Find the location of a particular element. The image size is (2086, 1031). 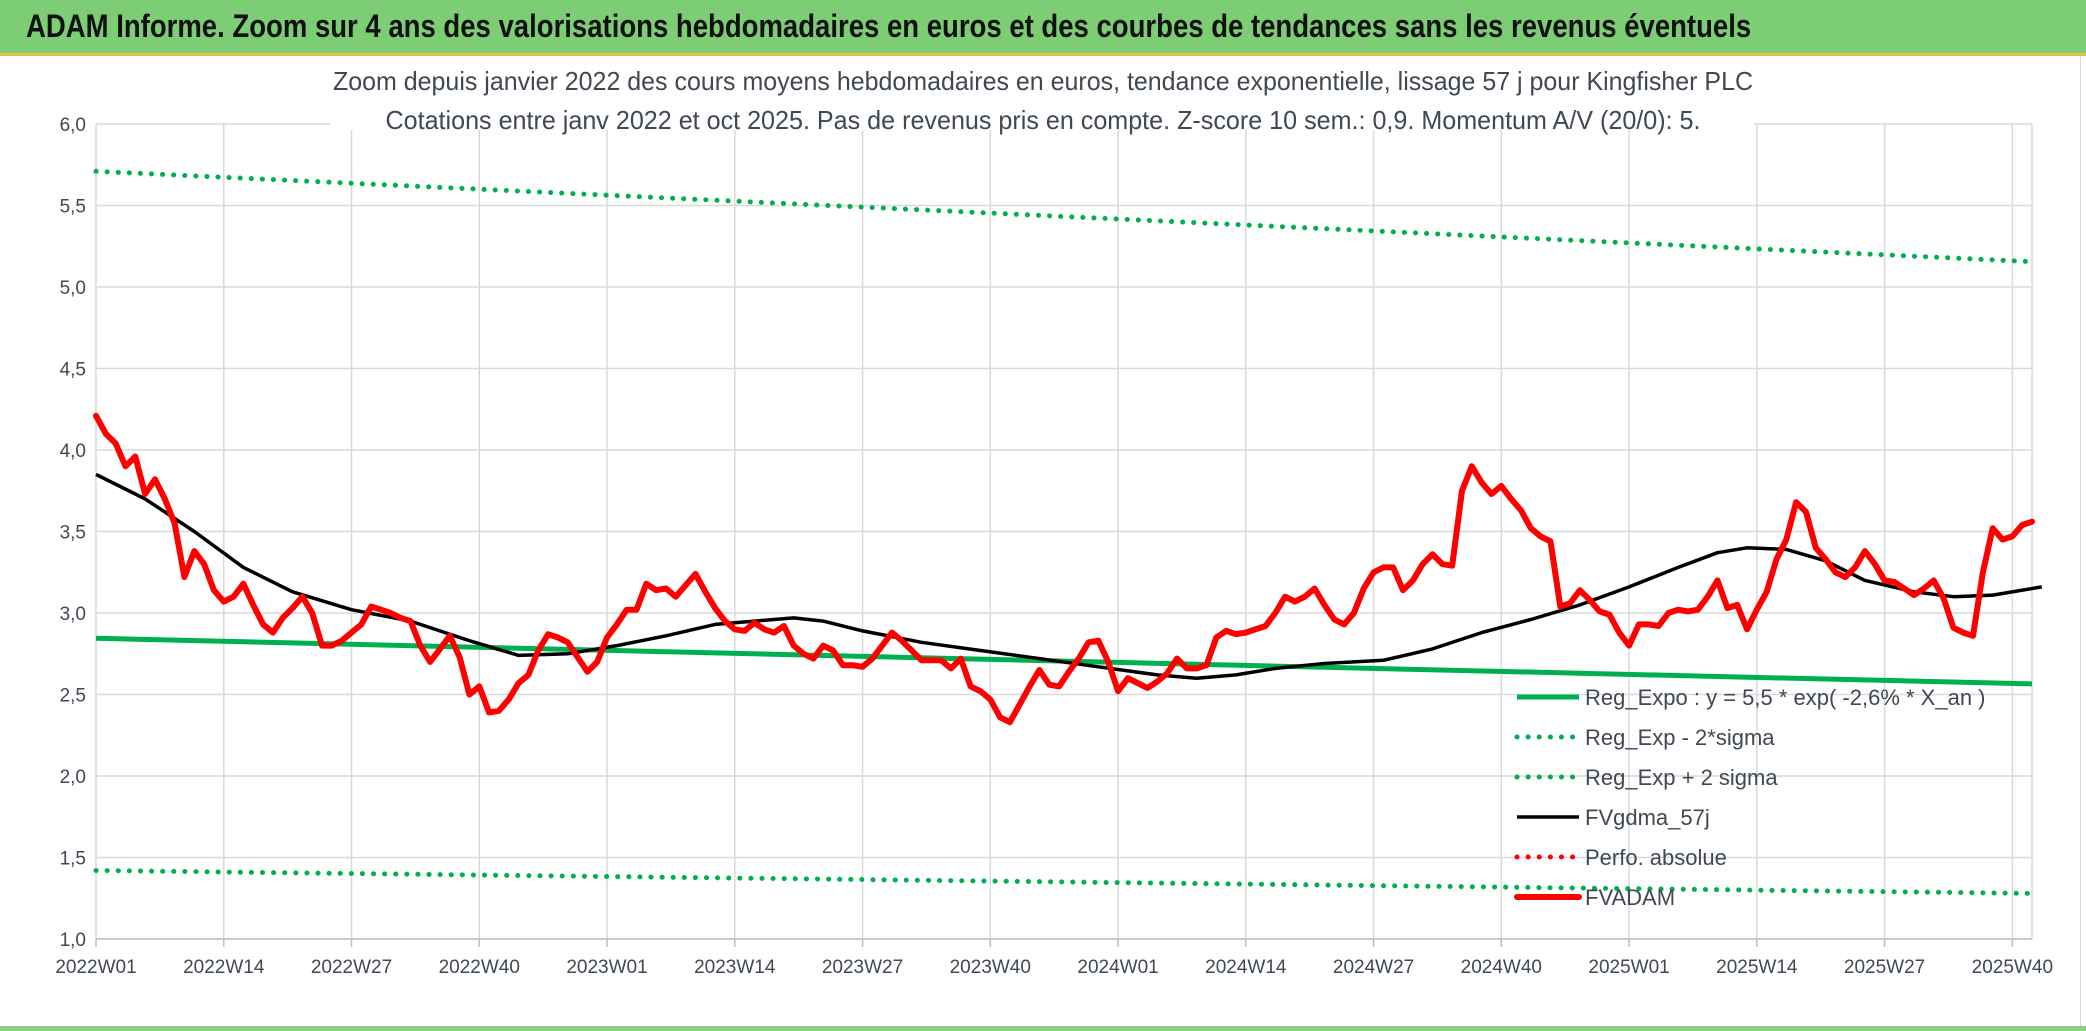

y-tick-label: 6,0 is located at coordinates (73, 125).